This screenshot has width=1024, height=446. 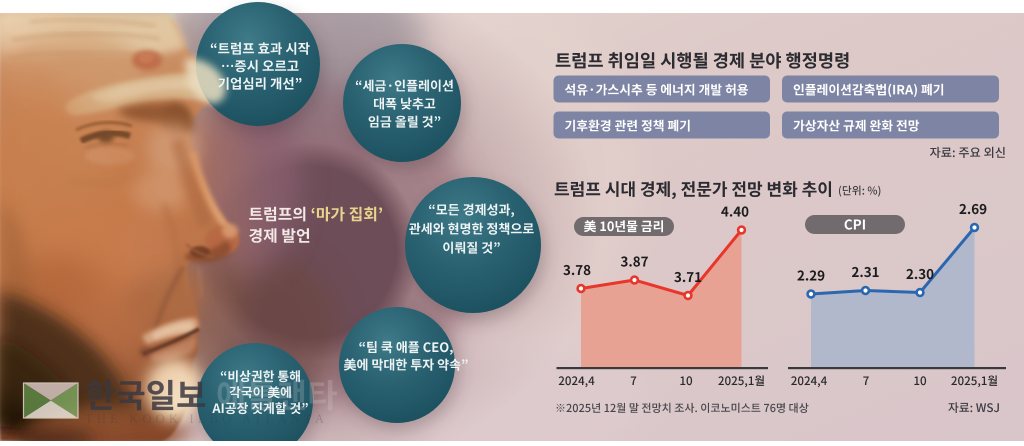 What do you see at coordinates (206, 419) in the screenshot?
I see `svg-text: THE KOOK ILBO ATLANTA` at bounding box center [206, 419].